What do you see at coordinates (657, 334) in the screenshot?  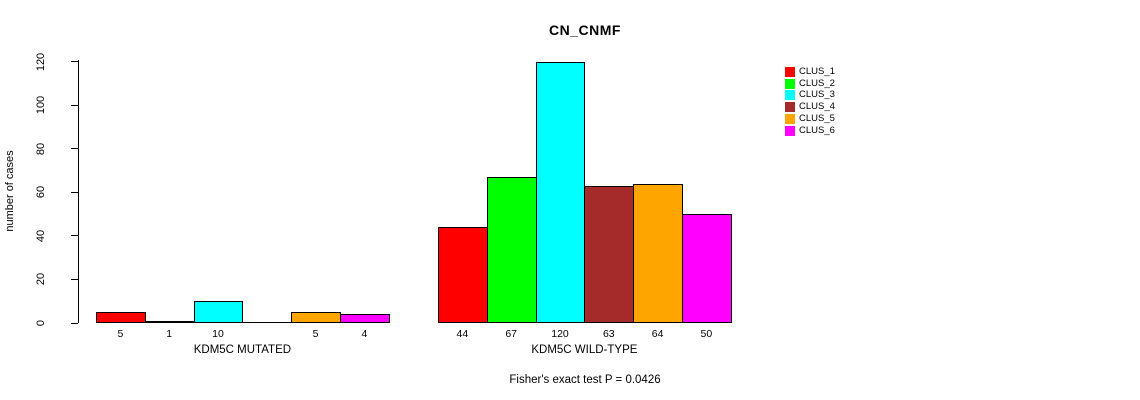 I see `bar-value-label: 64` at bounding box center [657, 334].